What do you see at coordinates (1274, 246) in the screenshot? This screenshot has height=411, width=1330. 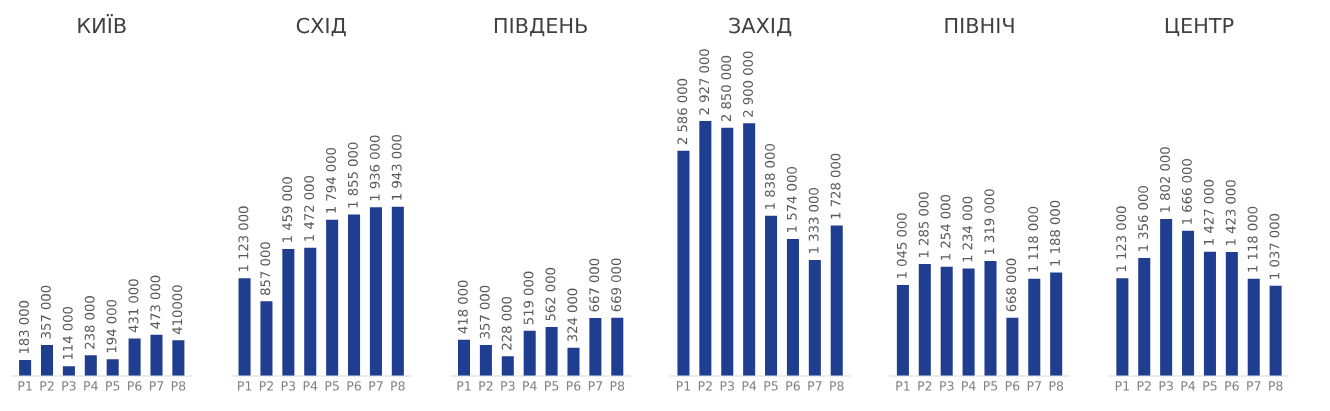 I see `data-label: 1 037 000` at bounding box center [1274, 246].